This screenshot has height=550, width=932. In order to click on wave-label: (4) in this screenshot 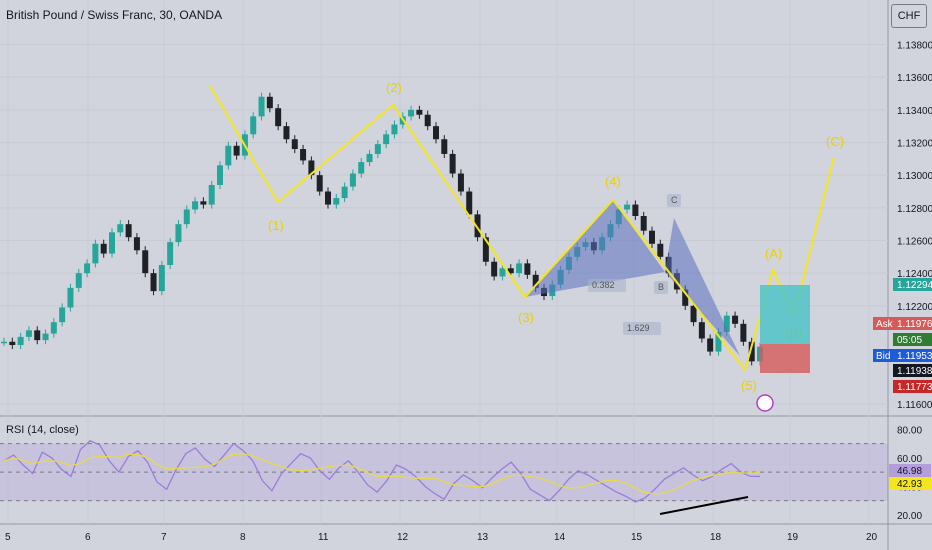, I will do `click(613, 181)`.